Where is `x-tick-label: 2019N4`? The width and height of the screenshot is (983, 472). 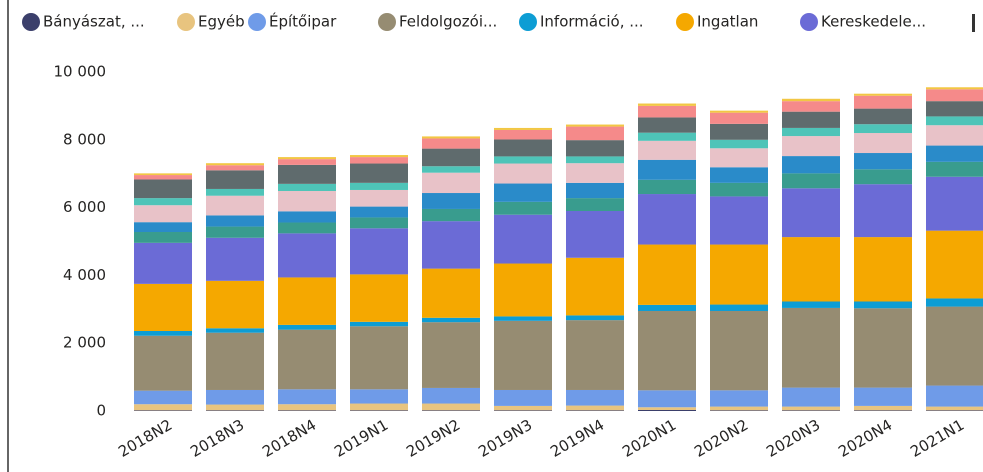
x-tick-label: 2019N4 is located at coordinates (577, 438).